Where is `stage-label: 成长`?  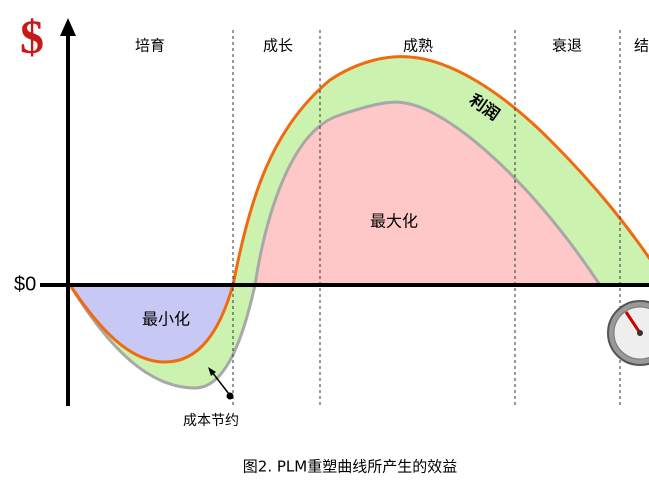 stage-label: 成长 is located at coordinates (278, 46).